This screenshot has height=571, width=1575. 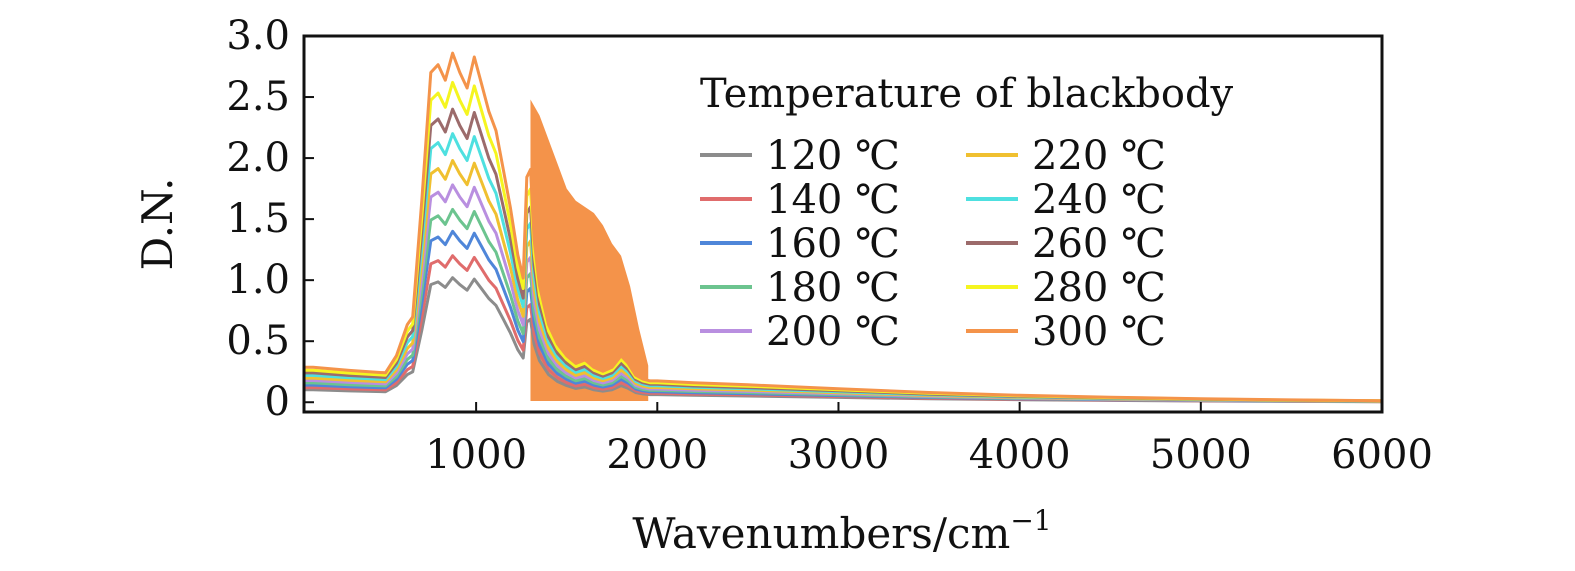 I want to click on legend-label-180: 180 ℃, so click(x=833, y=288).